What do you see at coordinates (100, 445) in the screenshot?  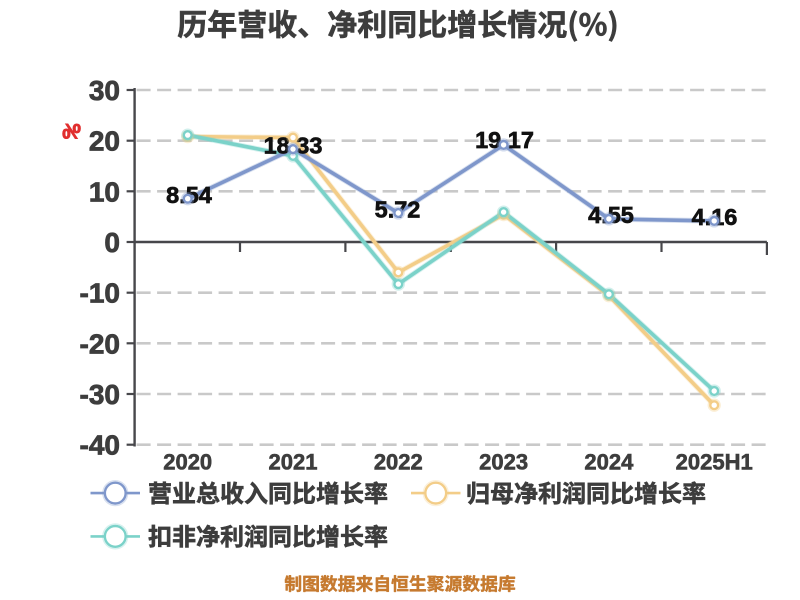 I see `svg-text: -40` at bounding box center [100, 445].